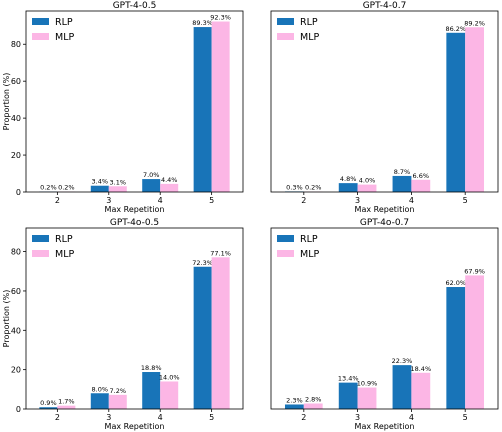 This screenshot has height=432, width=502. What do you see at coordinates (16, 330) in the screenshot?
I see `y-tick-label: 40` at bounding box center [16, 330].